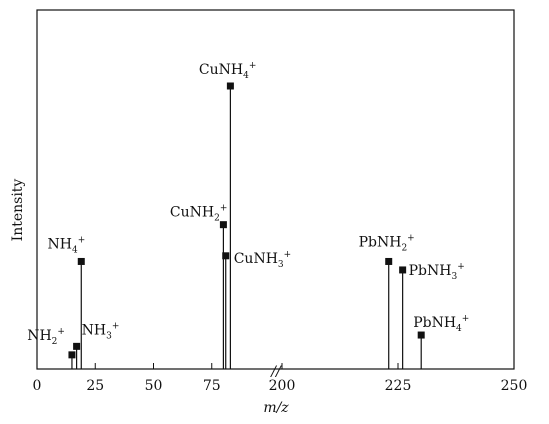  I want to click on x-tick-label: 250, so click(514, 386).